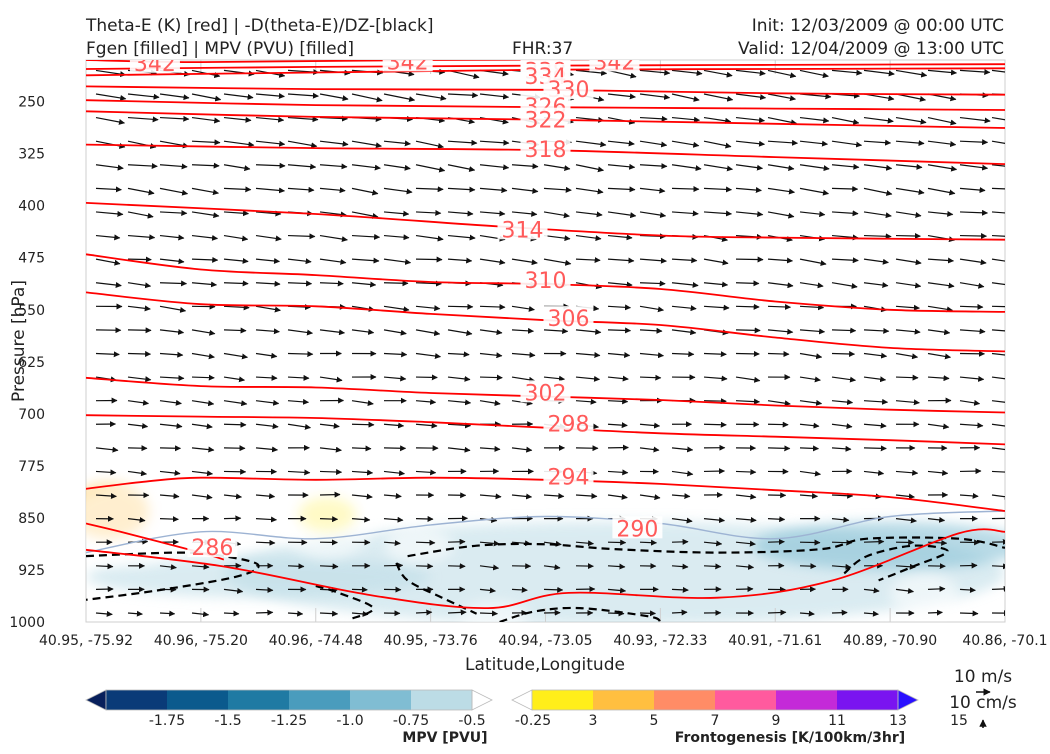  What do you see at coordinates (898, 721) in the screenshot?
I see `fgen-colorbar-tick-5: 13` at bounding box center [898, 721].